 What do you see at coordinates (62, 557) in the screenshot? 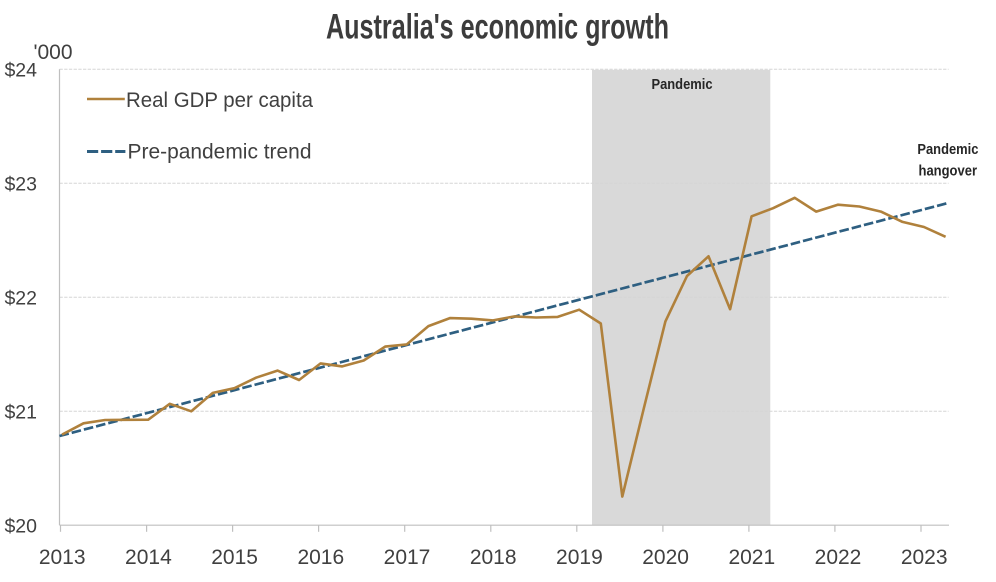
I see `svg-text: 2013` at bounding box center [62, 557].